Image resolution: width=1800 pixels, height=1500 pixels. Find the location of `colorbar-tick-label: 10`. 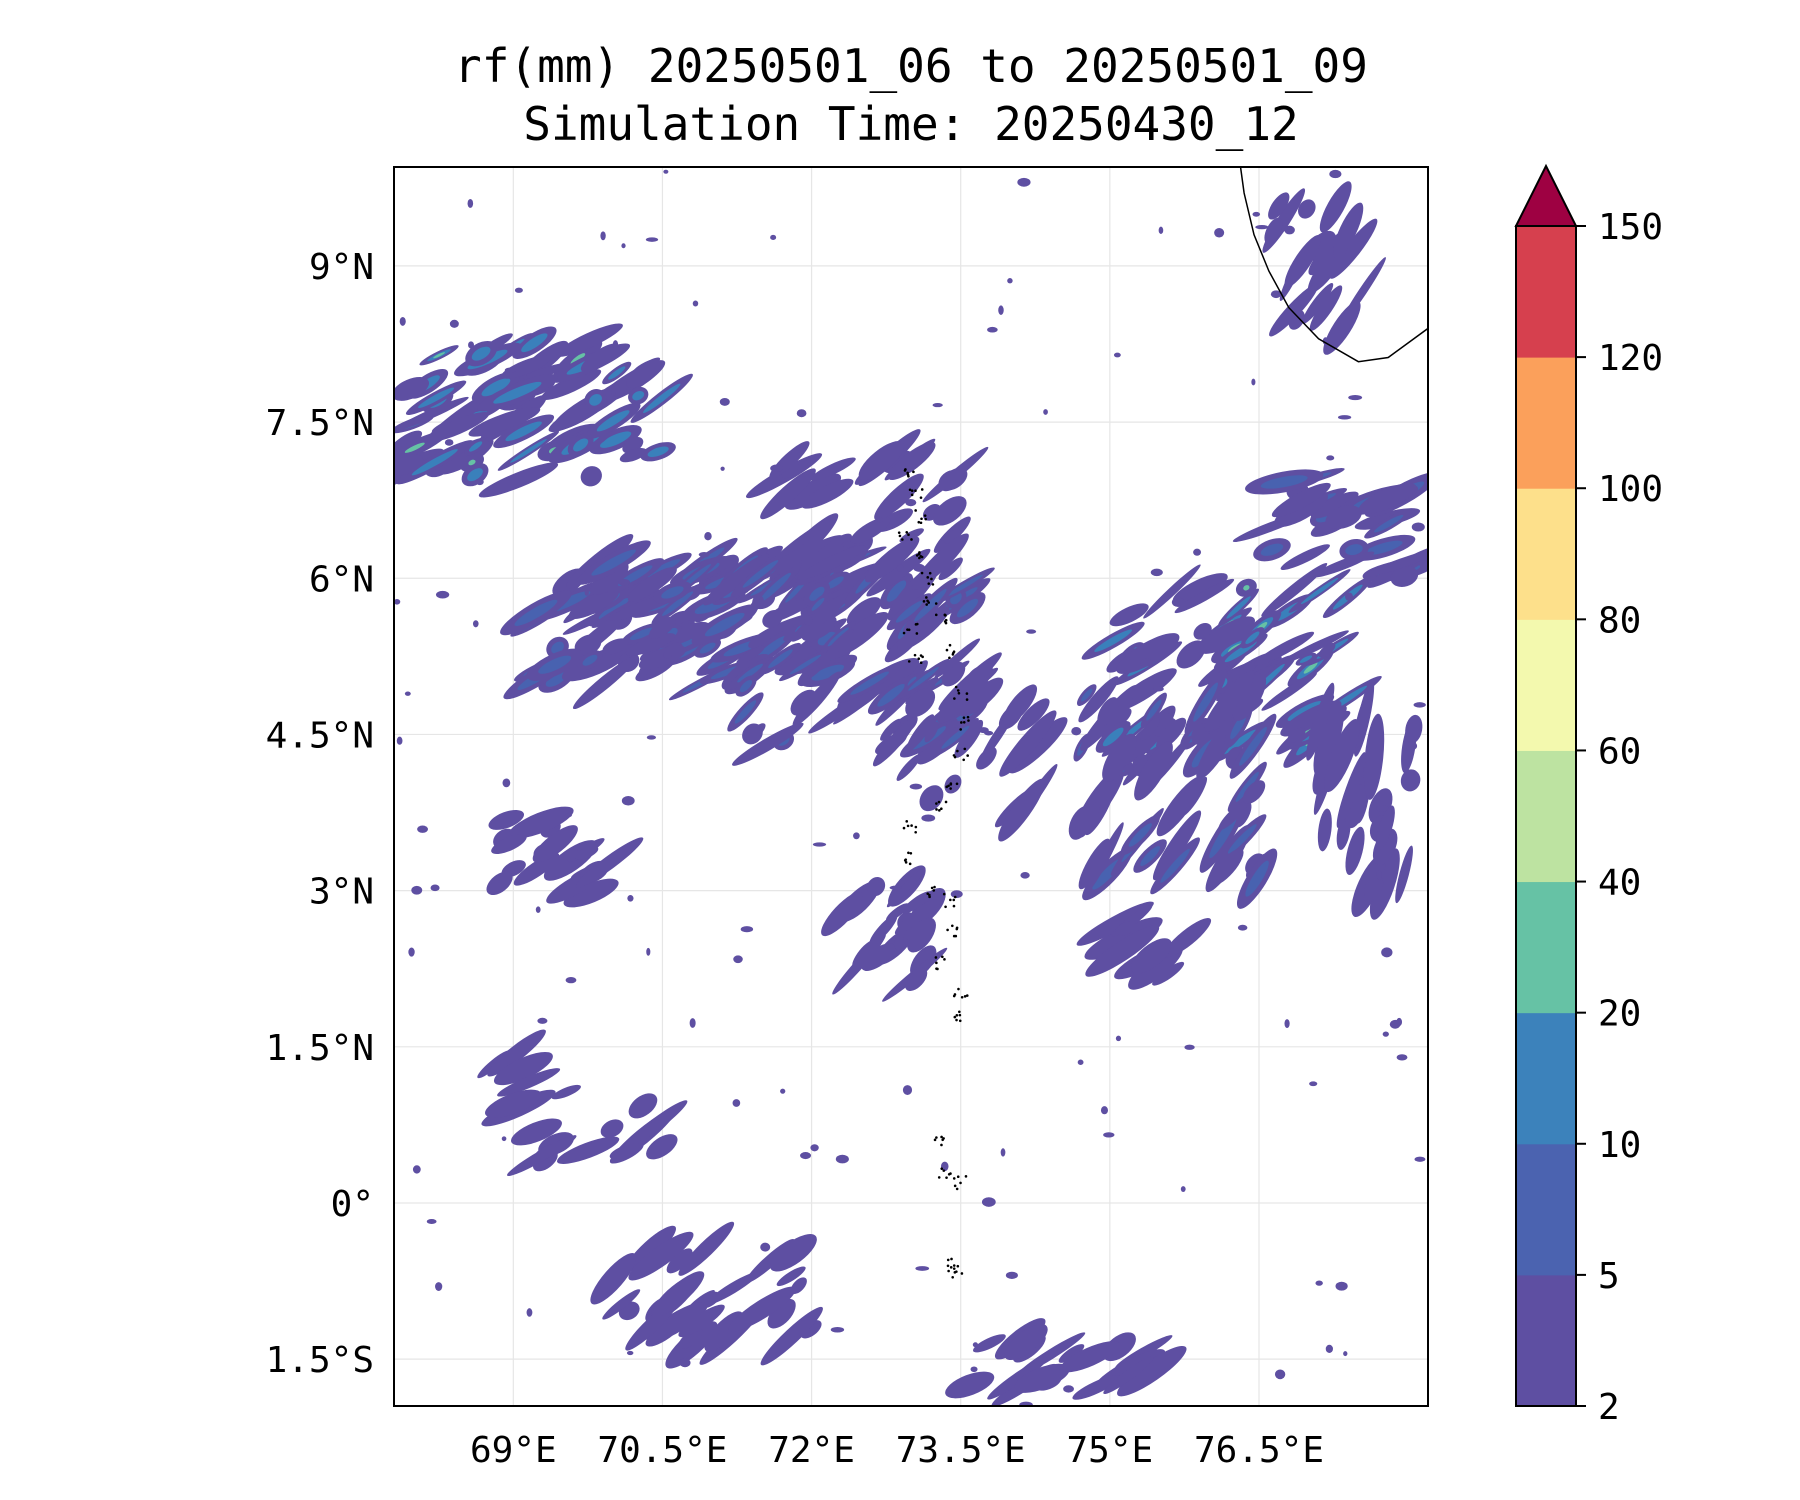

colorbar-tick-label: 10 is located at coordinates (1619, 1145).